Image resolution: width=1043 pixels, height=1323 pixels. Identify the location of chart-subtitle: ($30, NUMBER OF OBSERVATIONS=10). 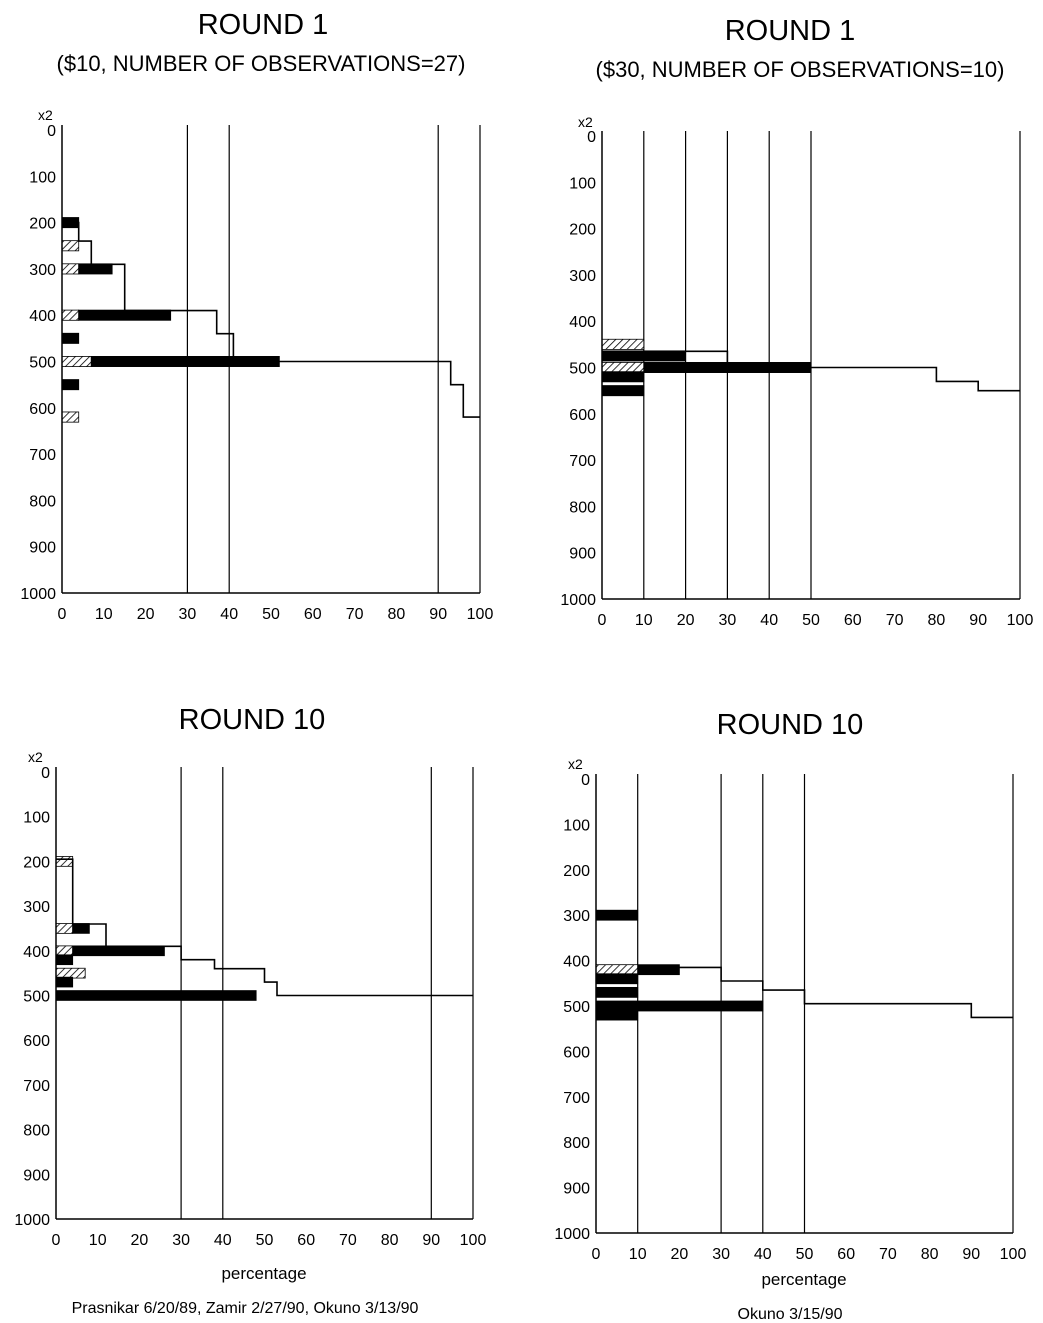
(800, 69).